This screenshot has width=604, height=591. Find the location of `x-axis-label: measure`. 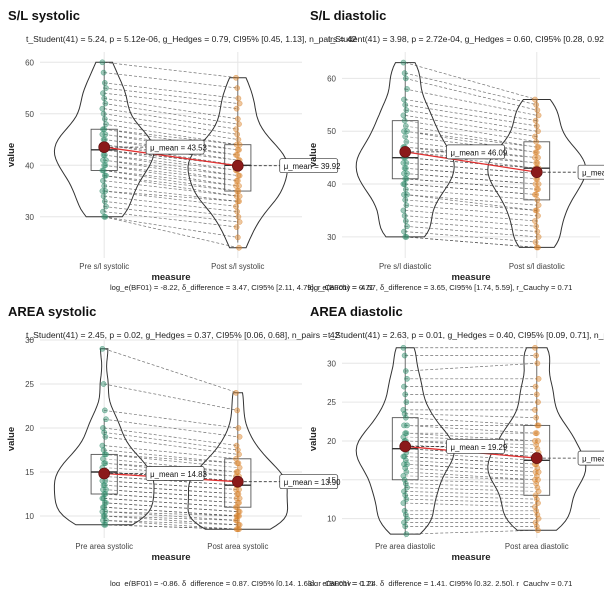

x-axis-label: measure is located at coordinates (470, 557).